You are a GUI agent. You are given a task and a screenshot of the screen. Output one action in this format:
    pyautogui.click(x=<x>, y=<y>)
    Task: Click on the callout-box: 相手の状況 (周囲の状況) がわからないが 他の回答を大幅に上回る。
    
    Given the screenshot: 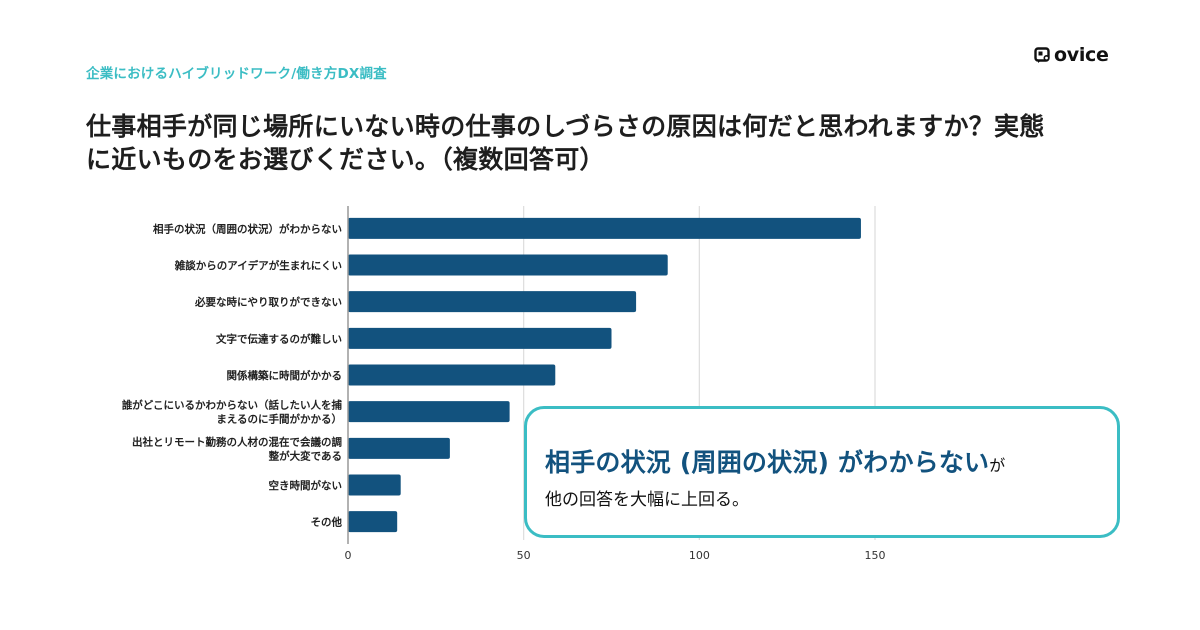 What is the action you would take?
    pyautogui.click(x=822, y=472)
    